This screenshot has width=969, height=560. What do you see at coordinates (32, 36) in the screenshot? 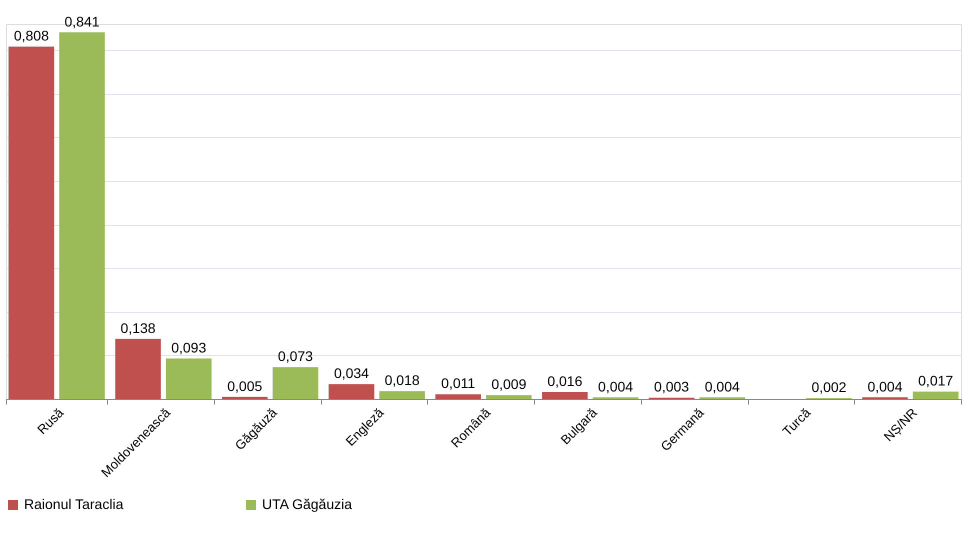
I see `data-label: 0,808` at bounding box center [32, 36].